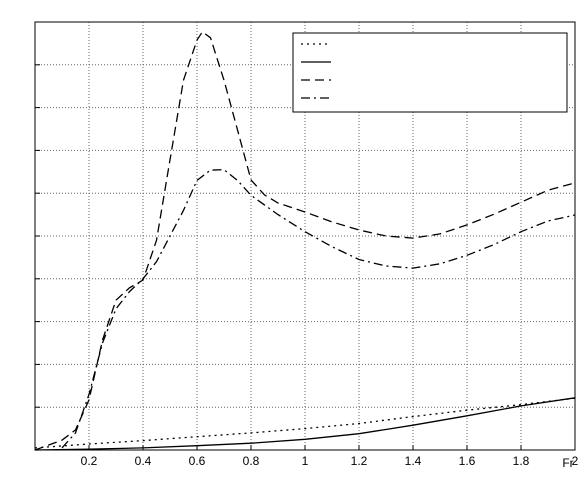  Describe the element at coordinates (305, 461) in the screenshot. I see `x-tick-label: 1` at that location.